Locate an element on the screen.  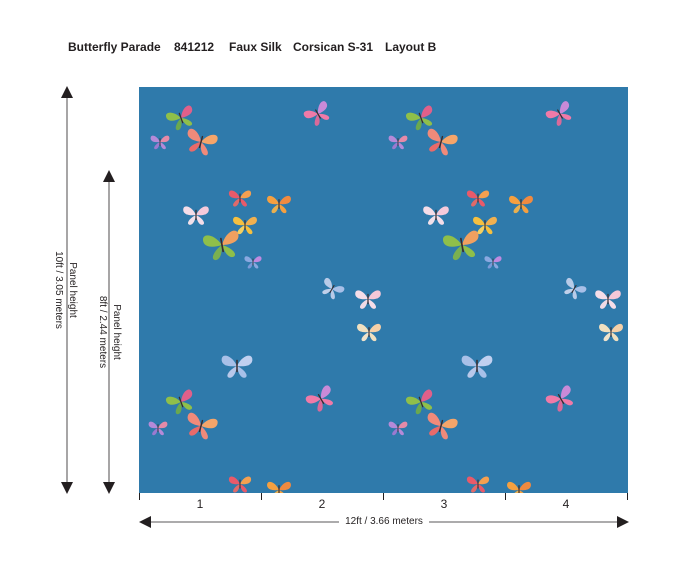
panel-number-1: 1 is located at coordinates (200, 504).